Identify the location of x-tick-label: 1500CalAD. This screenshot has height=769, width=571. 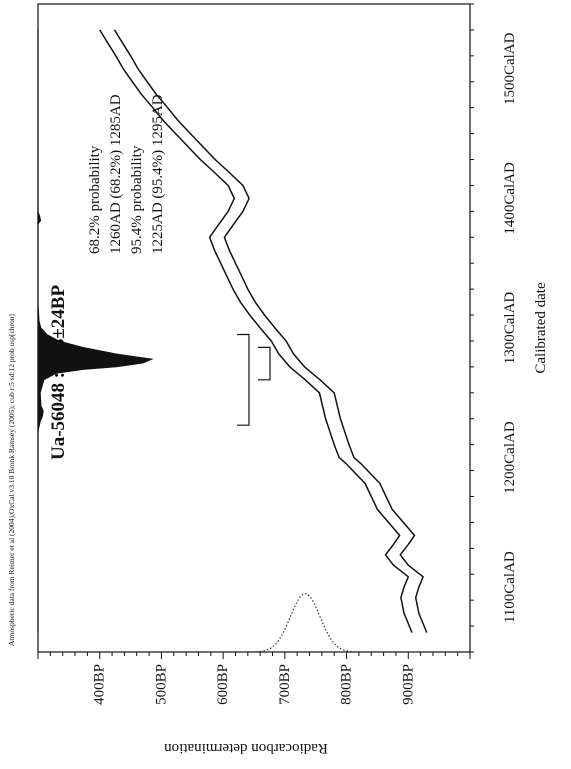
(510, 68).